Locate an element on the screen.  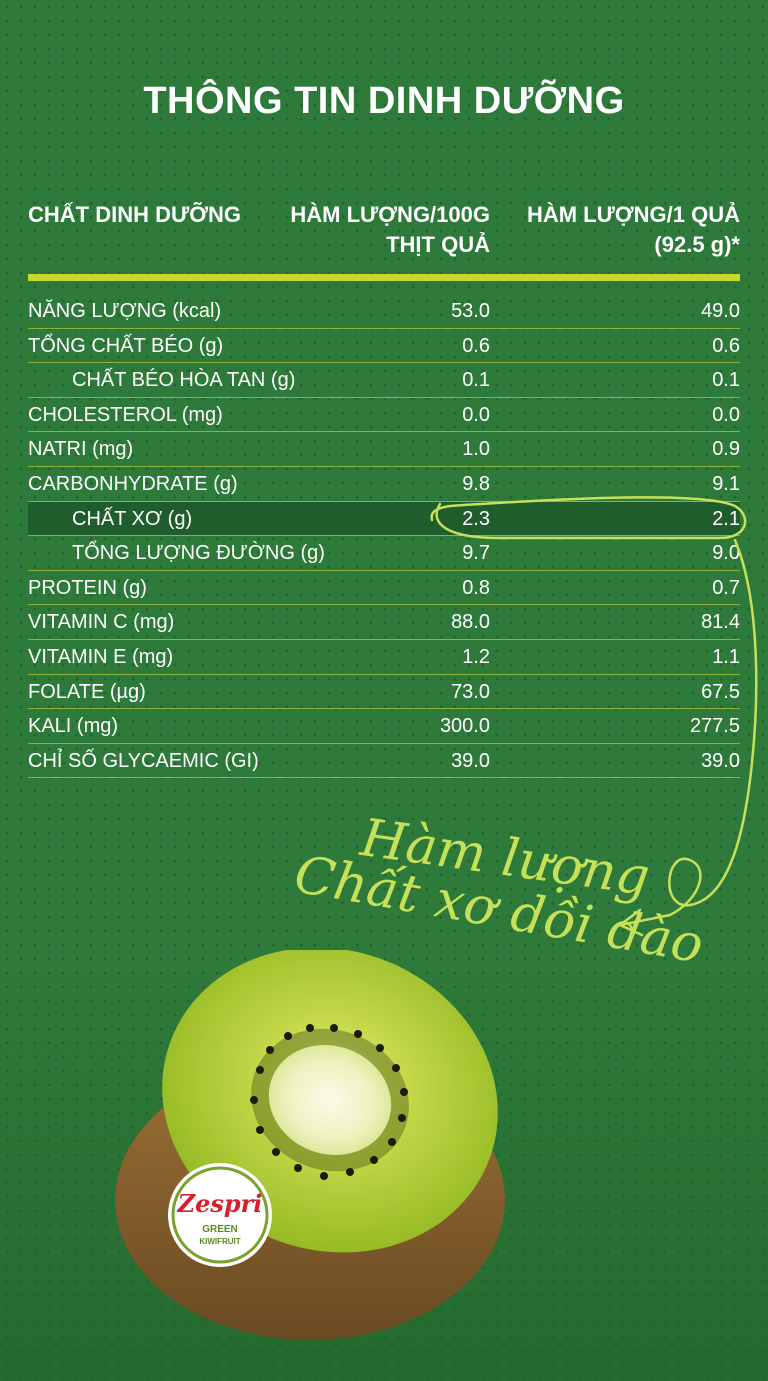
logo-brand: Zespri is located at coordinates (220, 1203).